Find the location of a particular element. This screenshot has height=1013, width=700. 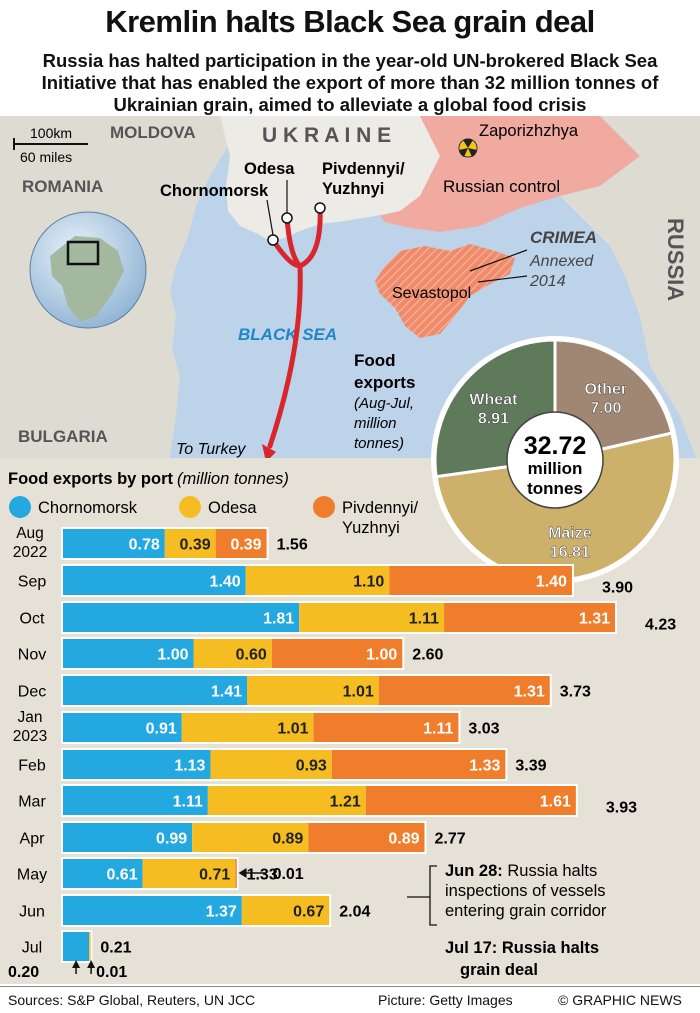

pie-total-unit-2: tonnes is located at coordinates (555, 488).